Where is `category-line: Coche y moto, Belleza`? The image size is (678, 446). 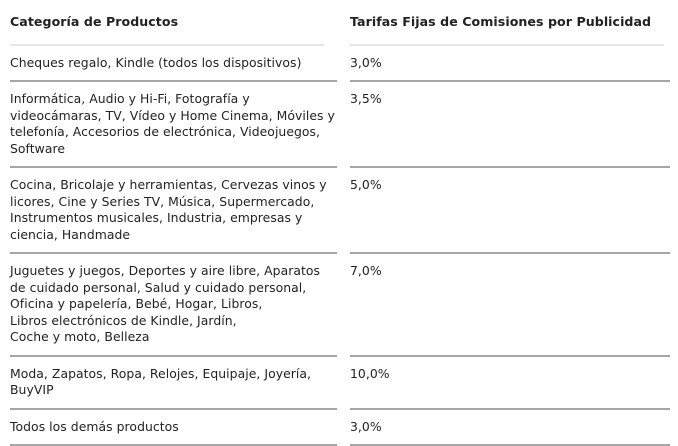
category-line: Coche y moto, Belleza is located at coordinates (173, 337).